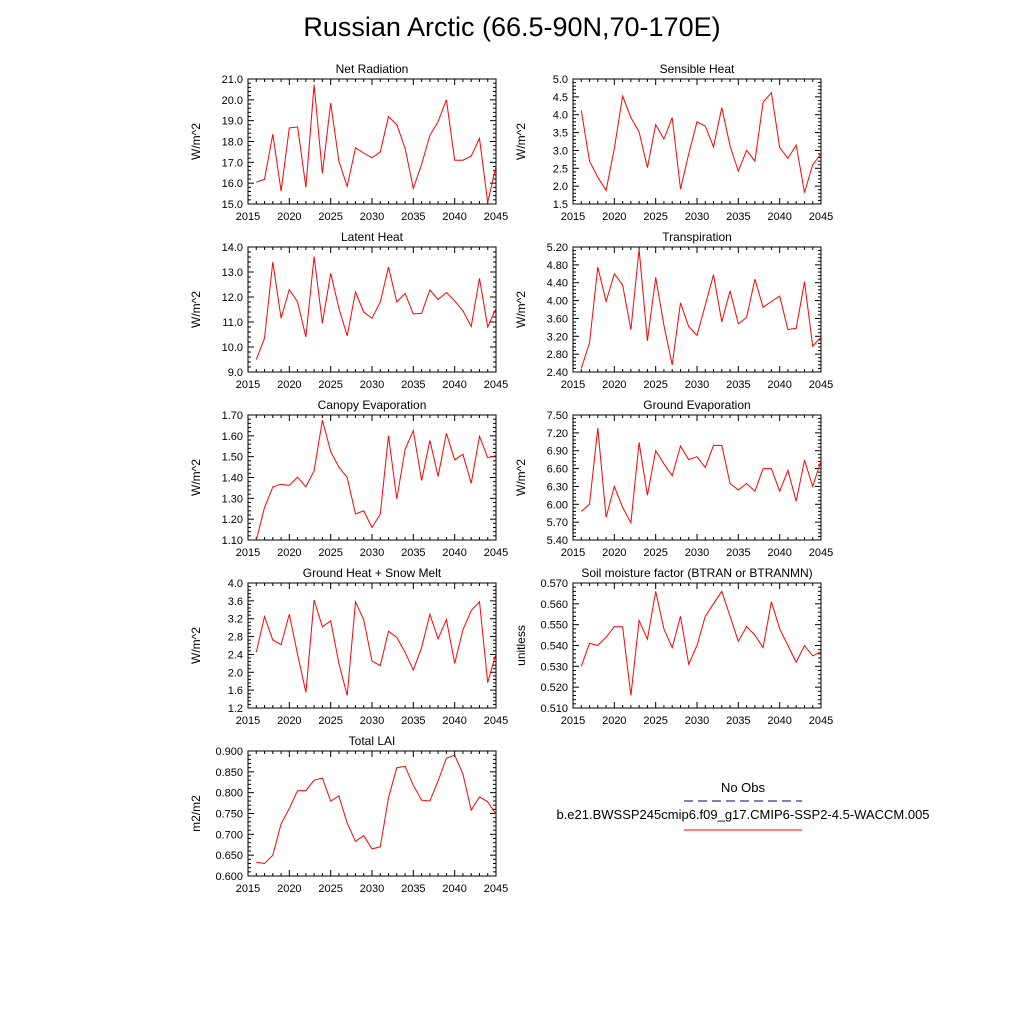 Image resolution: width=1024 pixels, height=1024 pixels. I want to click on y-tick-label: 2.80, so click(557, 355).